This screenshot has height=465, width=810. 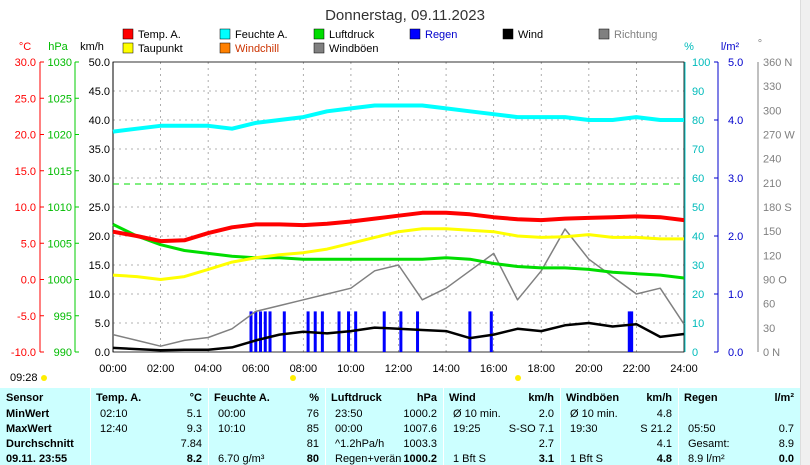 I want to click on table-row-label: MaxWert, so click(x=29, y=429).